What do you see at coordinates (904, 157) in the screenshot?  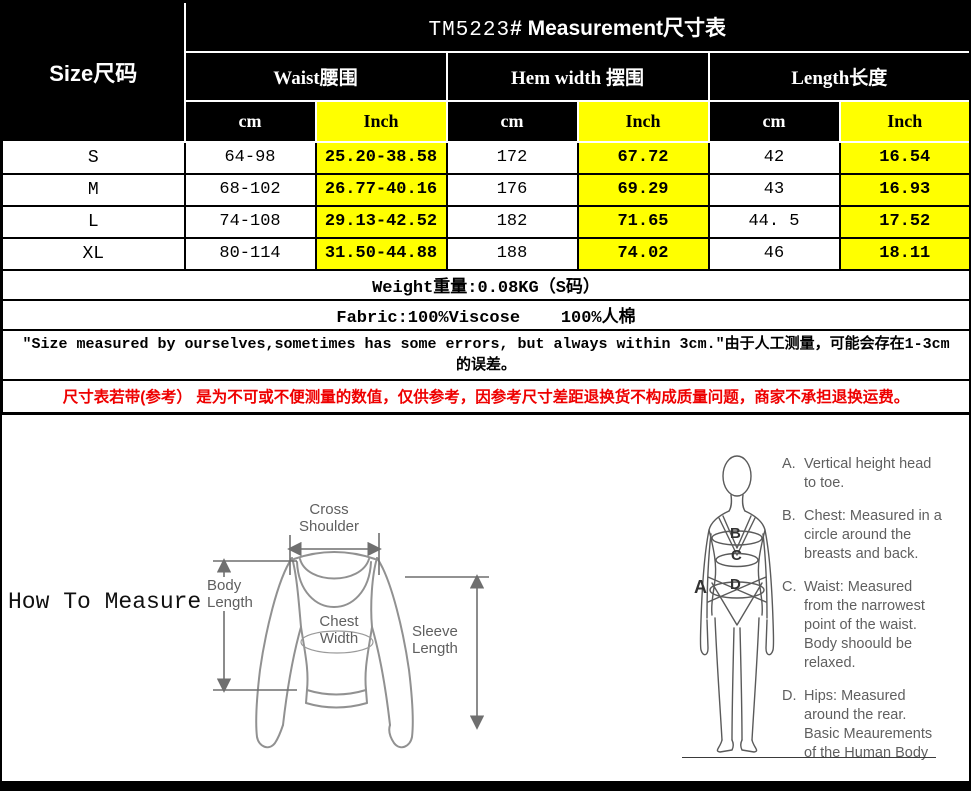 I see `length-inch: 16.54` at bounding box center [904, 157].